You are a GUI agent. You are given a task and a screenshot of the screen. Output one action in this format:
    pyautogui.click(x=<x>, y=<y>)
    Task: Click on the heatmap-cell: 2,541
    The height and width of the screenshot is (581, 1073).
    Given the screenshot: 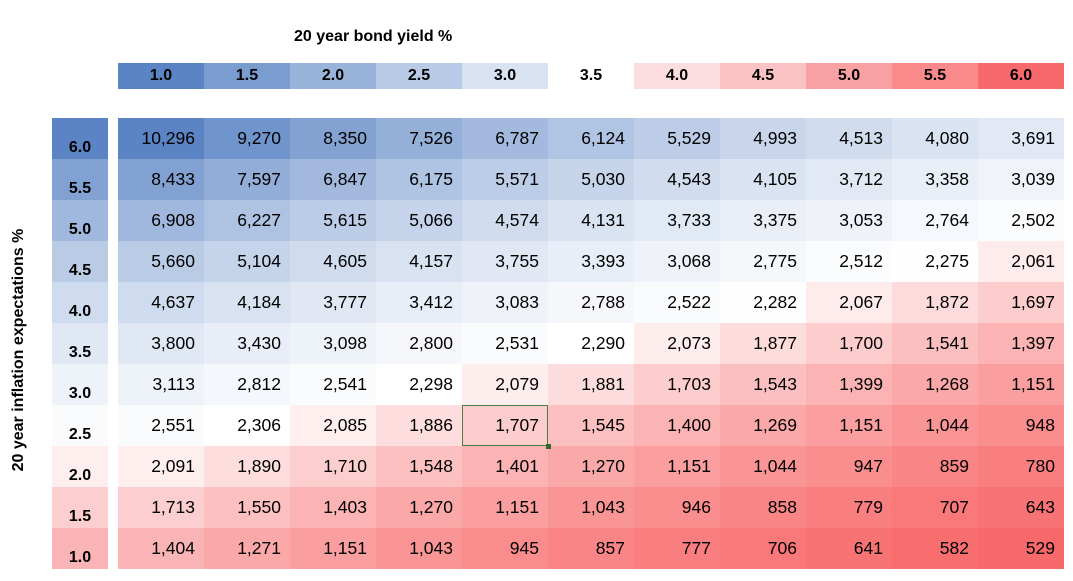 What is the action you would take?
    pyautogui.click(x=333, y=384)
    